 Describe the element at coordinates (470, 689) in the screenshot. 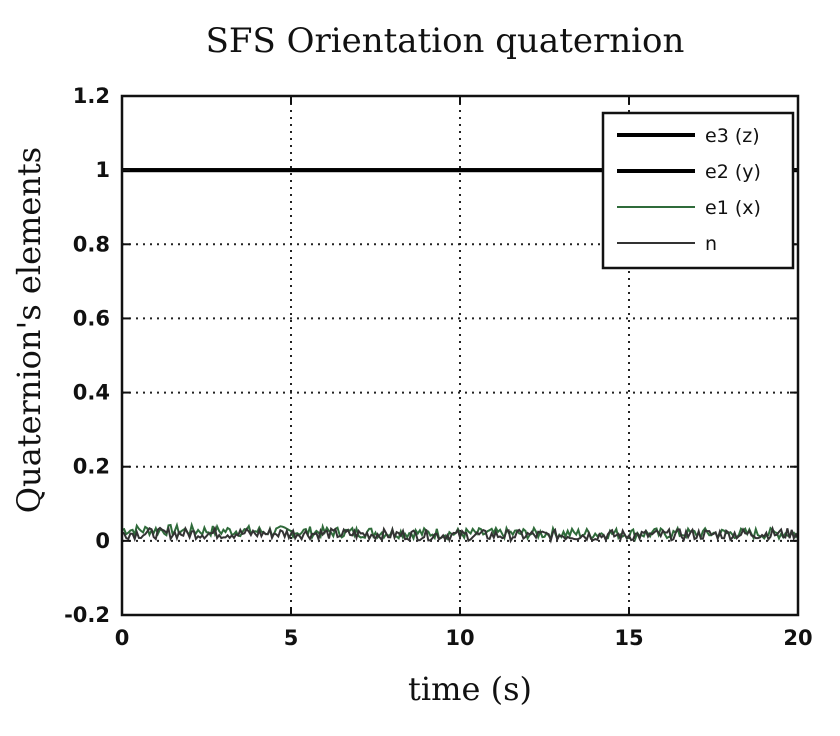

I see `x-axis-label: time (s)` at that location.